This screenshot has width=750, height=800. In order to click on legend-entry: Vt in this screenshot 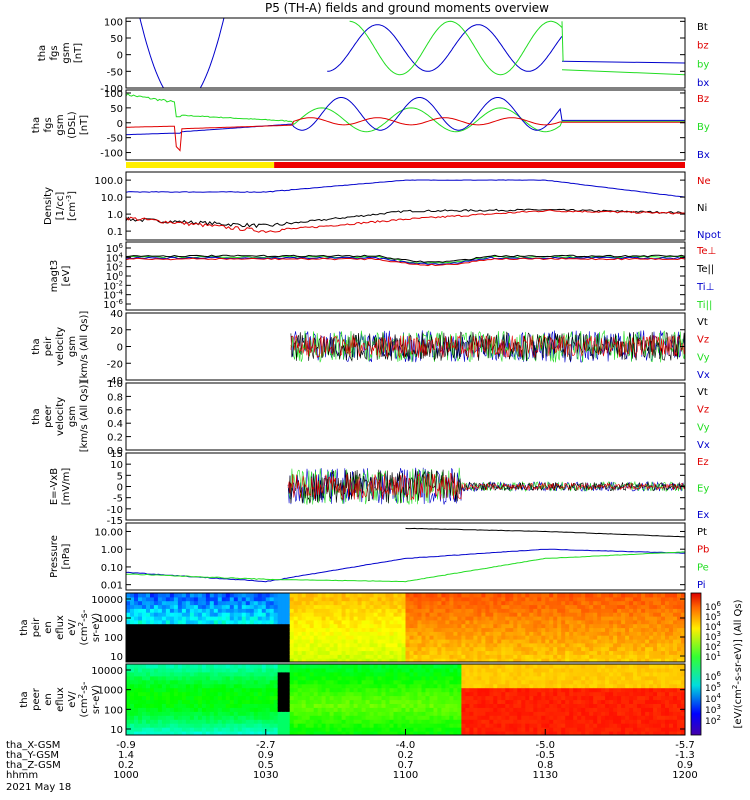, I will do `click(702, 392)`.